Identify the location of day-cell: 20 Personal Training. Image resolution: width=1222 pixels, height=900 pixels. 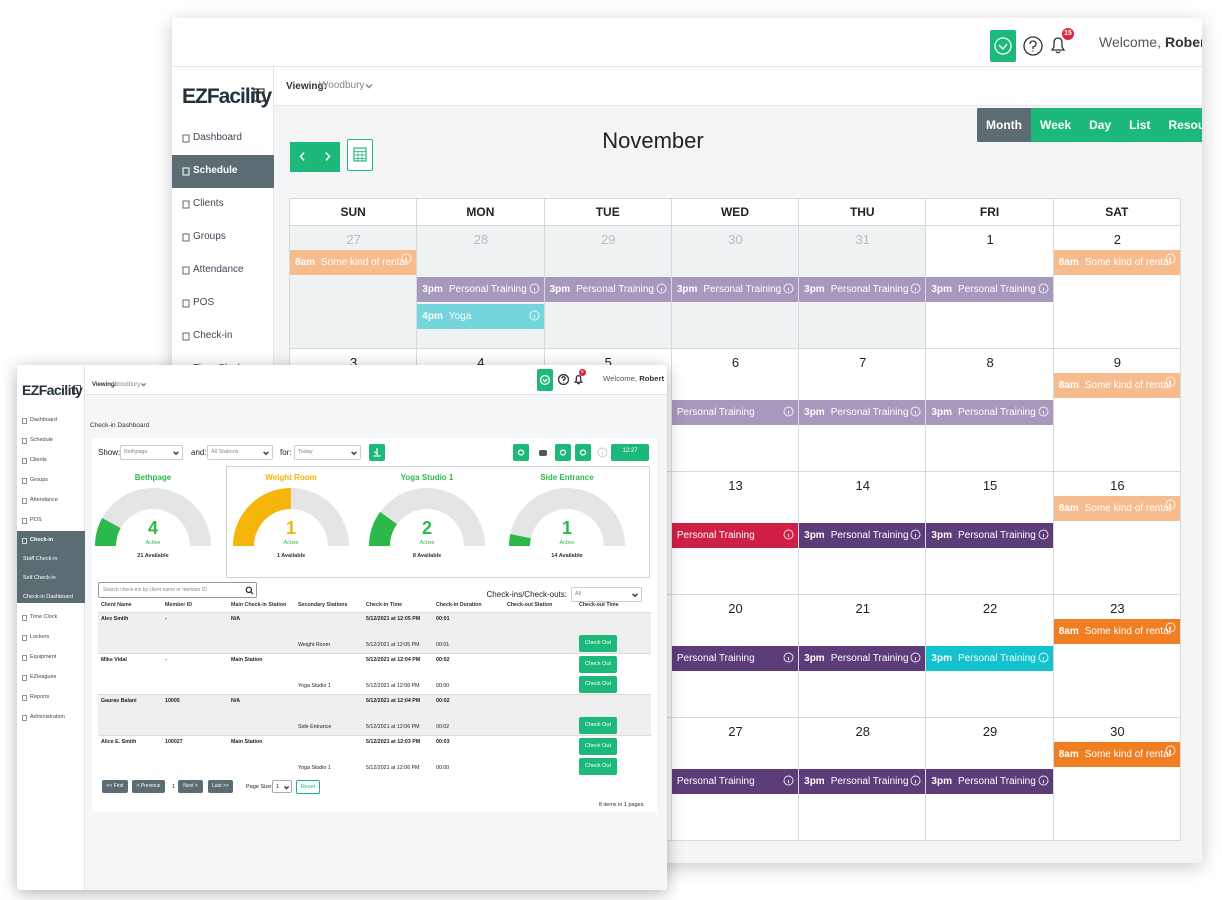
(735, 656).